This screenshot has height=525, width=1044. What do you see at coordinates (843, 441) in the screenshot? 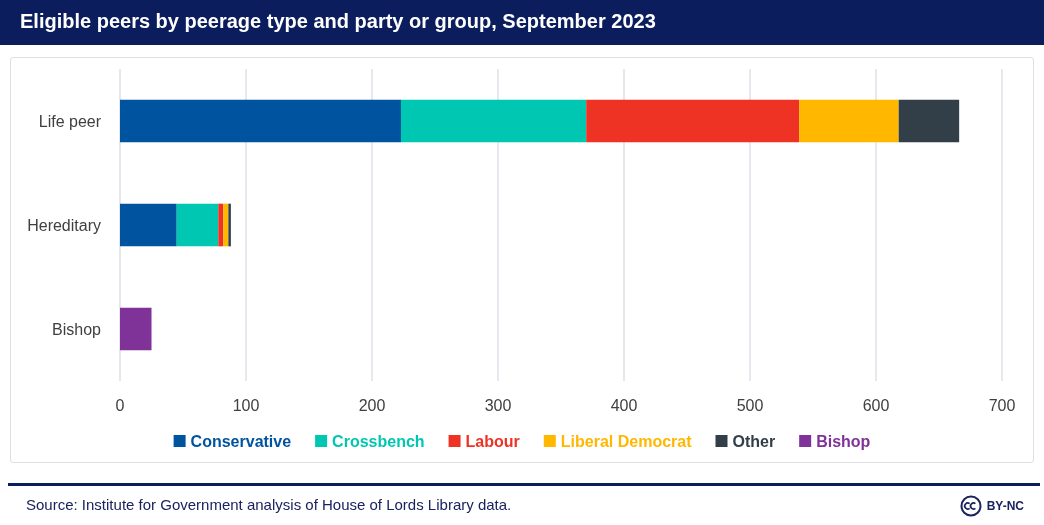
I see `legend-label: Bishop` at bounding box center [843, 441].